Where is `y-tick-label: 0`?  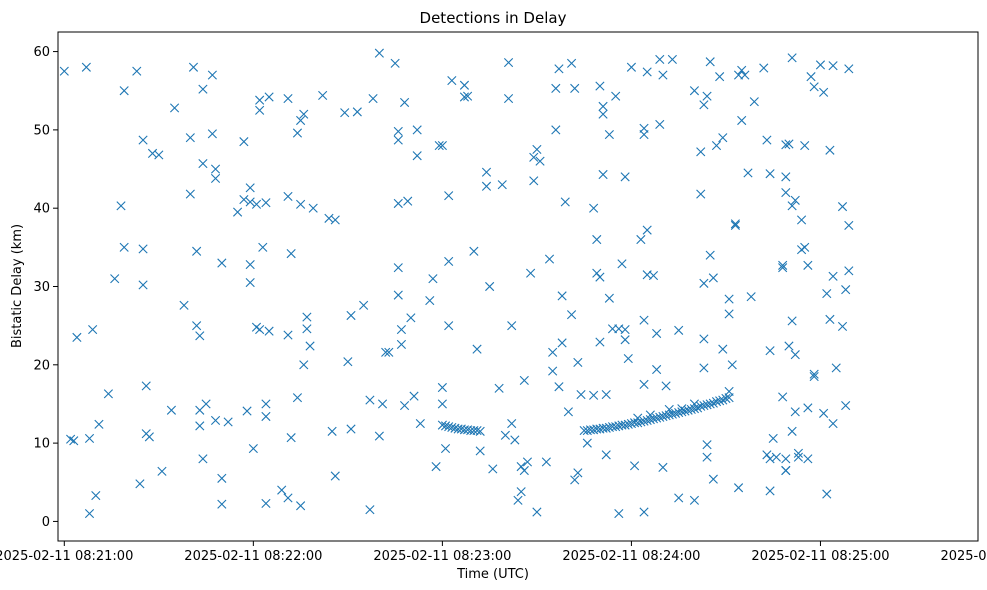 y-tick-label: 0 is located at coordinates (46, 522).